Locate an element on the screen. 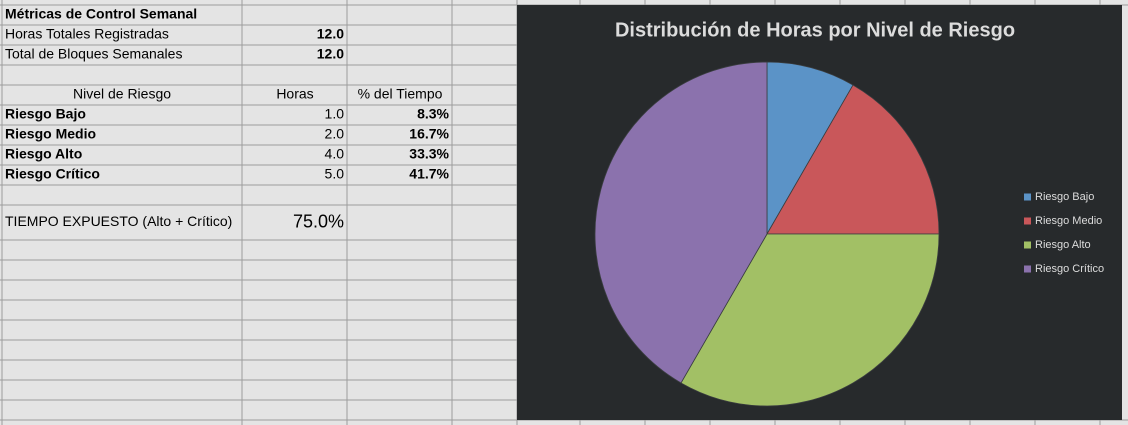  percent-cell: 33.3% is located at coordinates (429, 154).